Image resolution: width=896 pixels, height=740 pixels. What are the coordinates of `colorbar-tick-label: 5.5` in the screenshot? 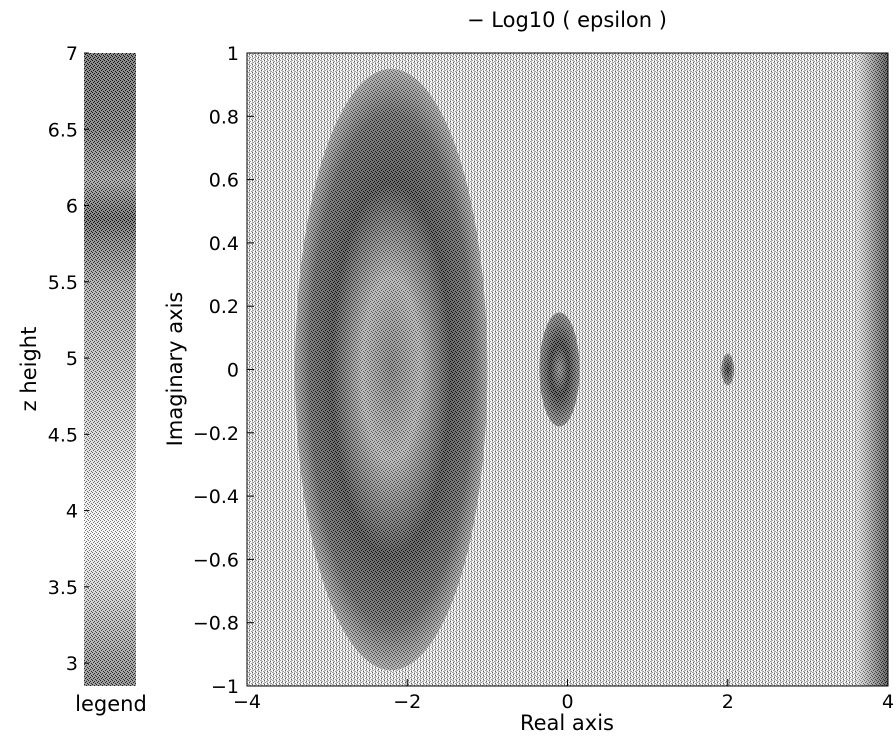 It's located at (63, 283).